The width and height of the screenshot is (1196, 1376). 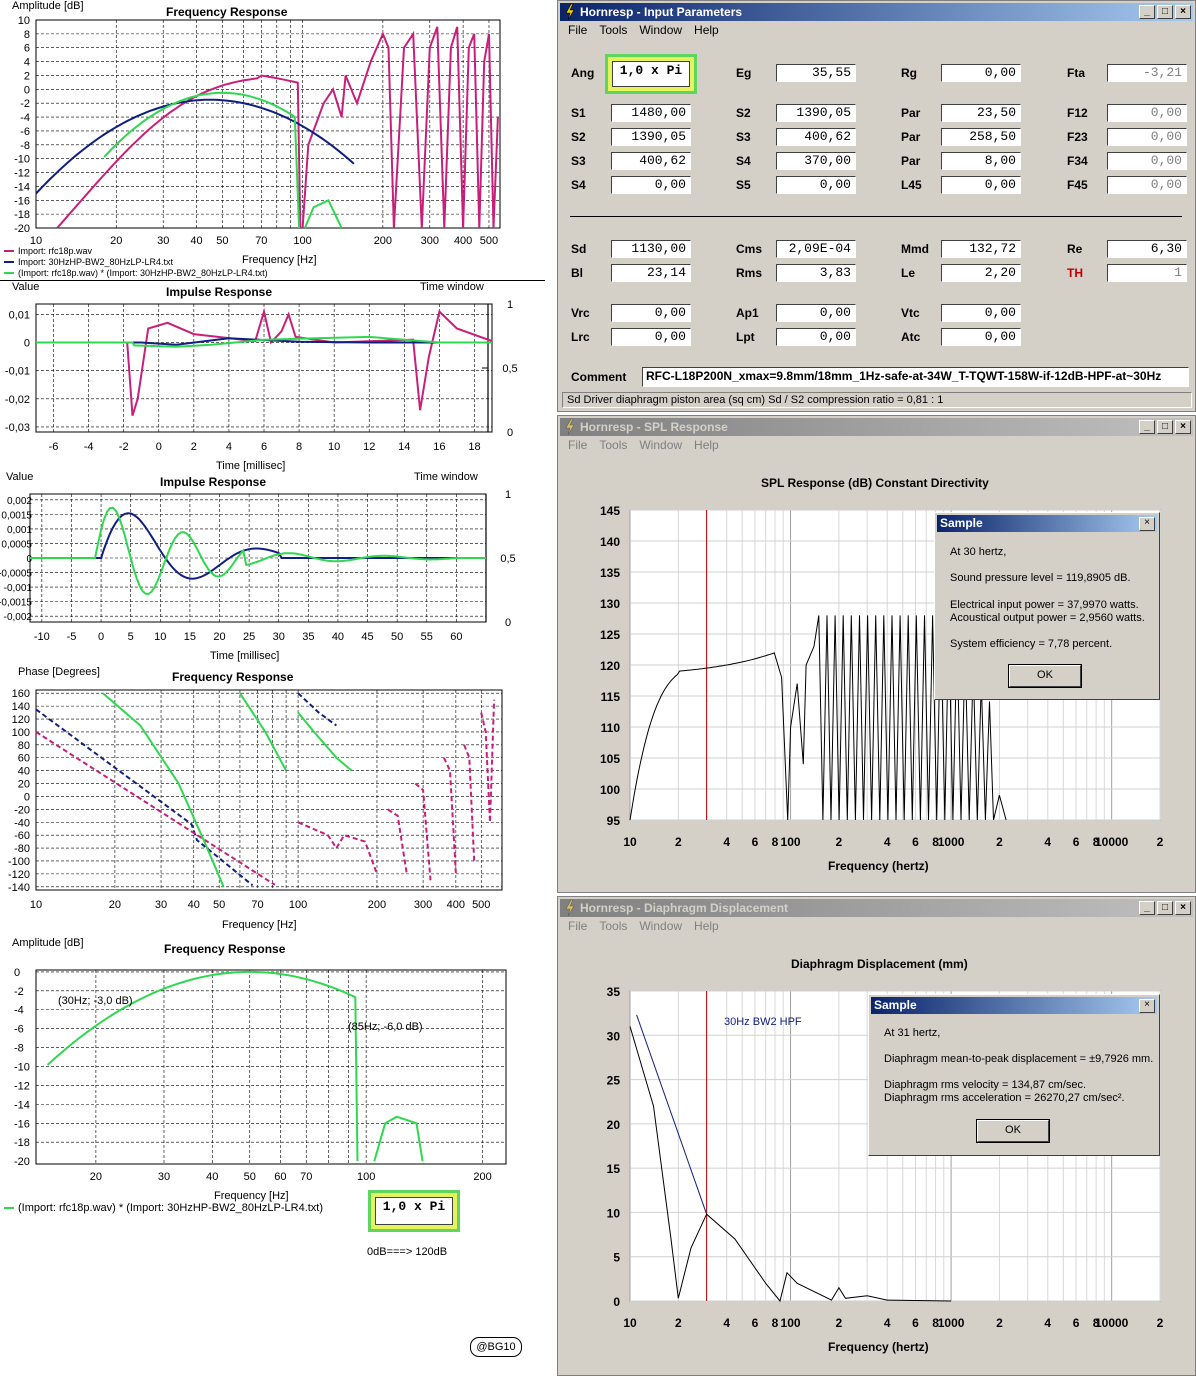 What do you see at coordinates (1147, 273) in the screenshot?
I see `param-field-th: 1` at bounding box center [1147, 273].